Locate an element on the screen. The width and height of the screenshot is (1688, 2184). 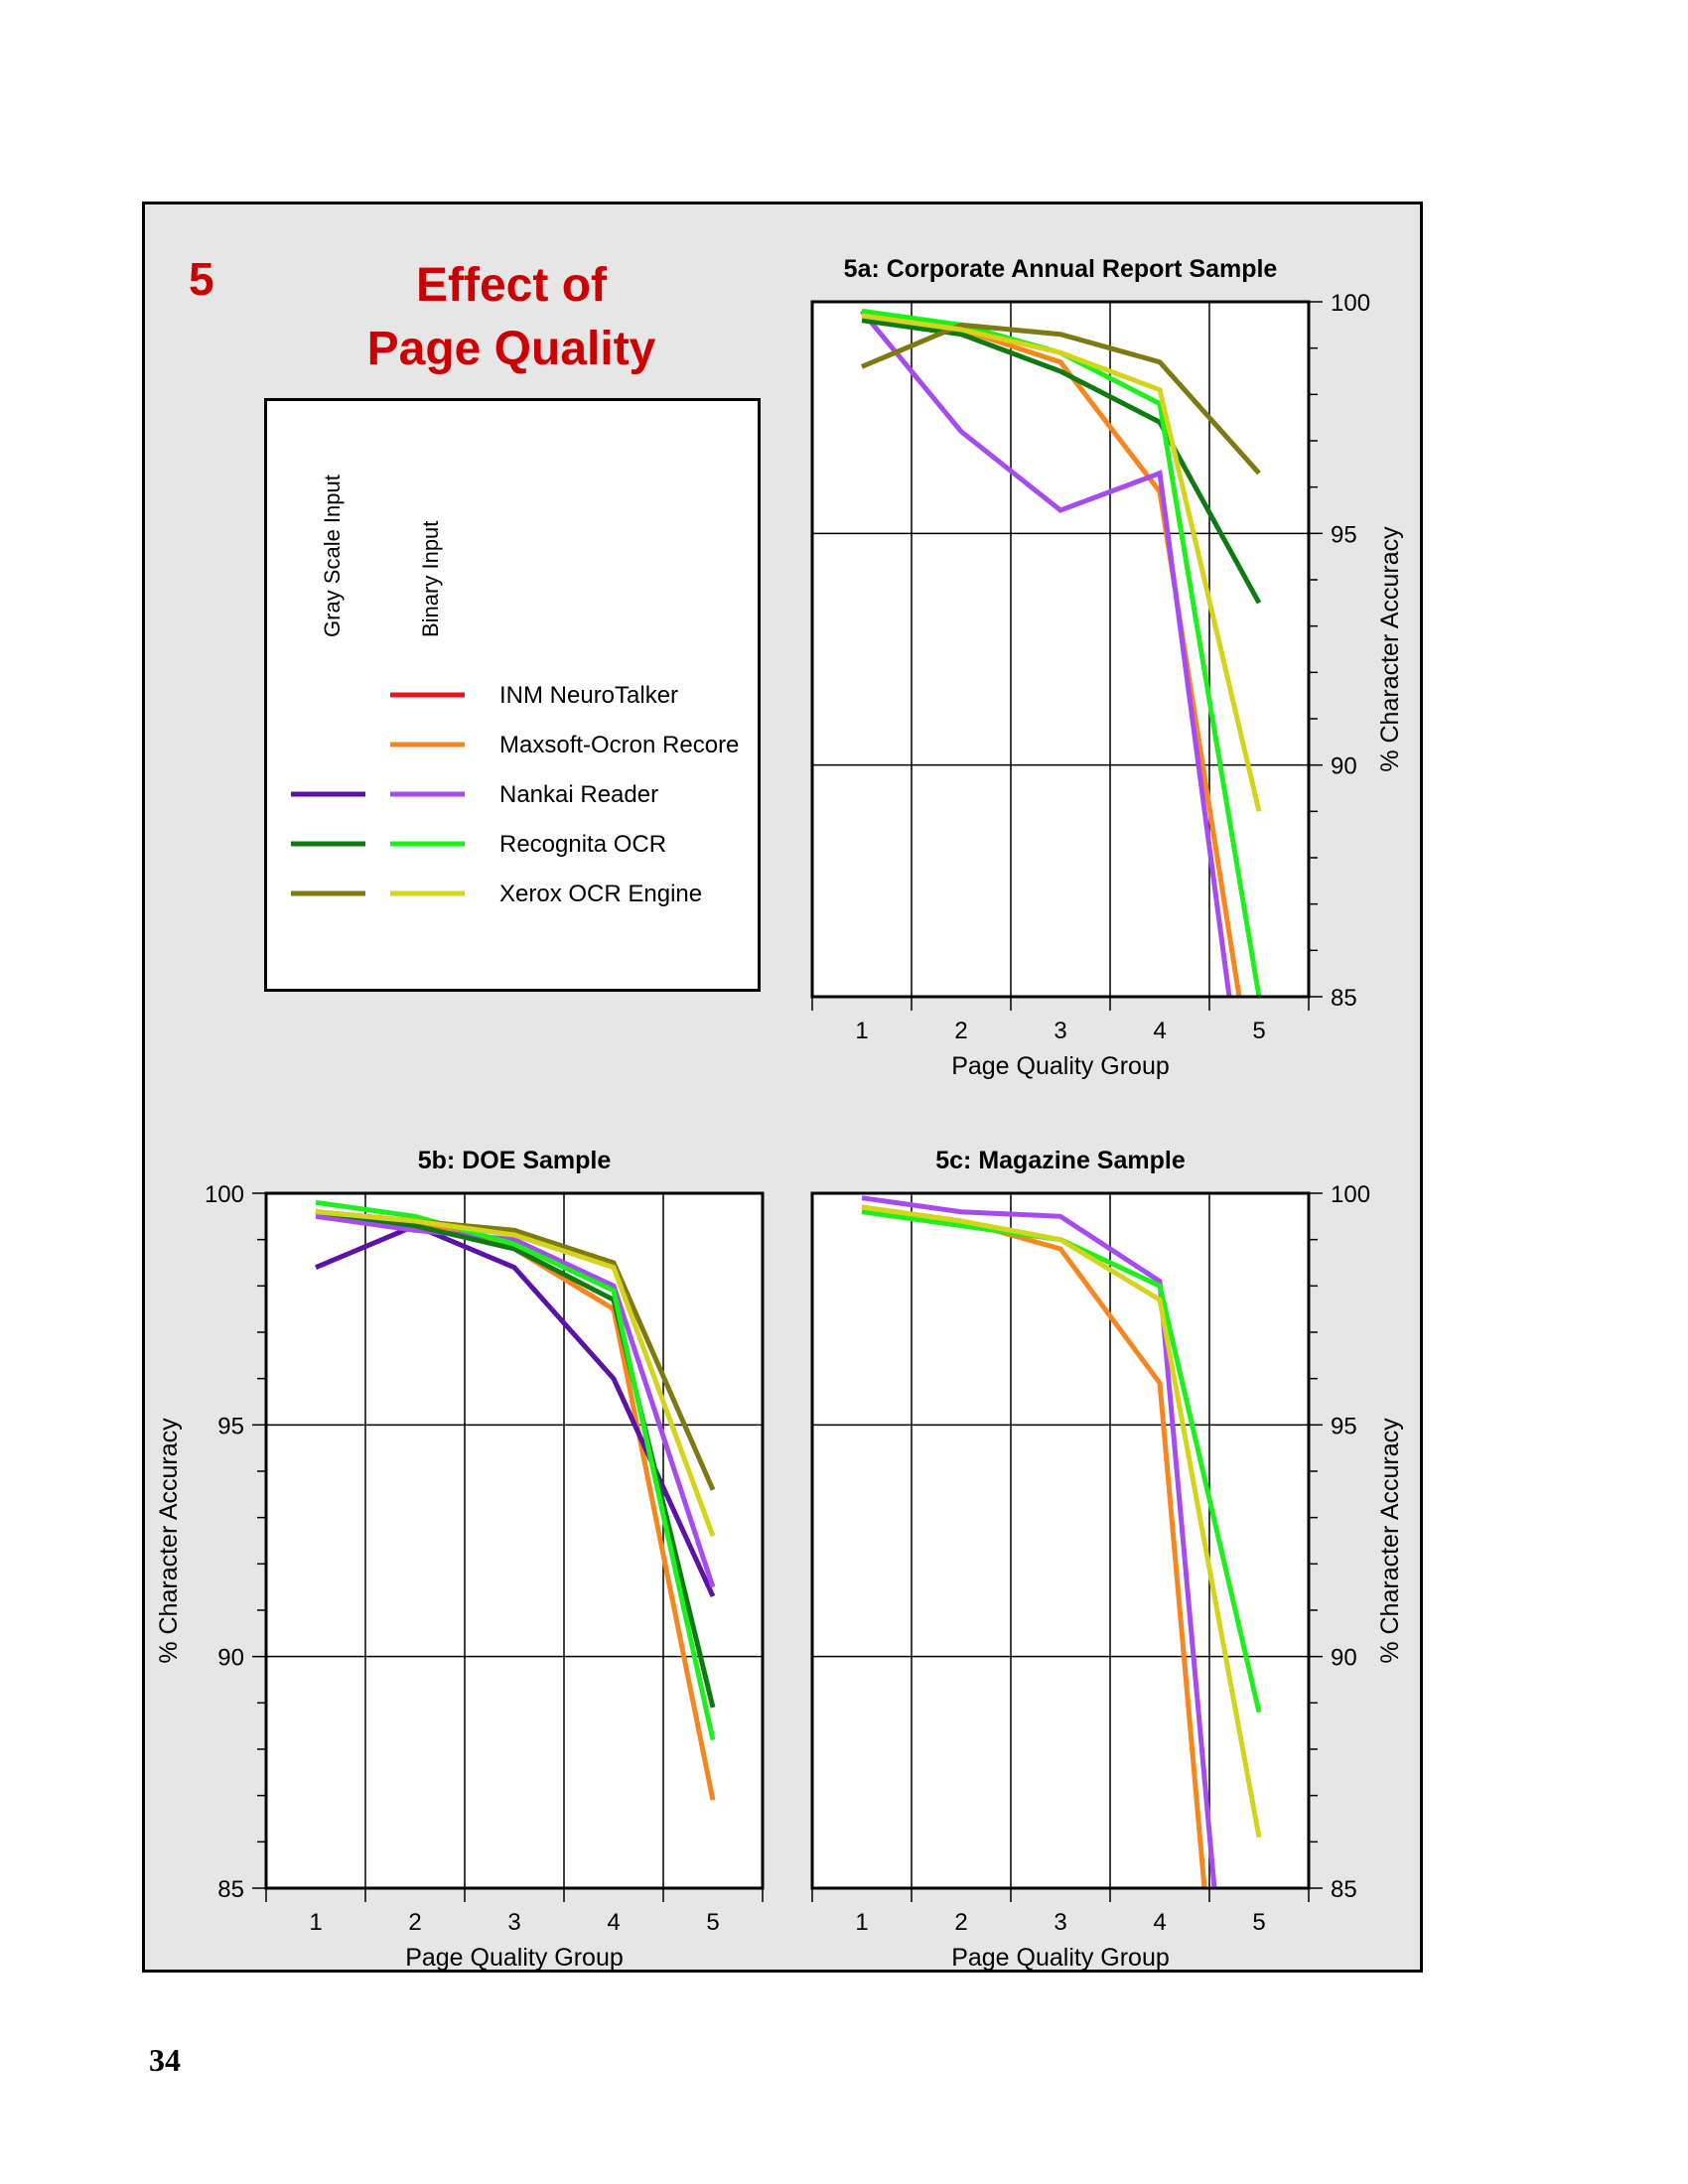
chart-title: 5a: Corporate Annual Report Sample is located at coordinates (1061, 269).